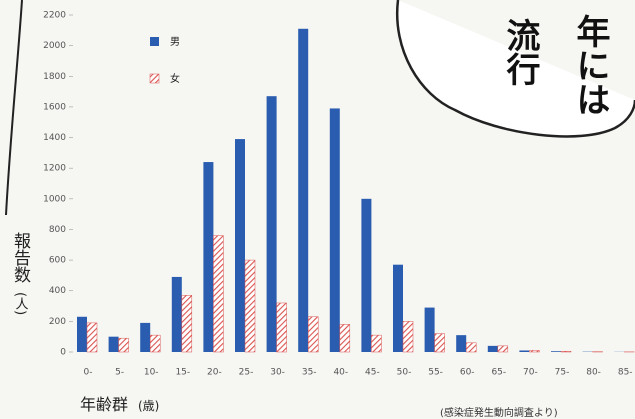 The width and height of the screenshot is (635, 419). What do you see at coordinates (499, 412) in the screenshot?
I see `source-note: (感染症発生動向調査より)` at bounding box center [499, 412].